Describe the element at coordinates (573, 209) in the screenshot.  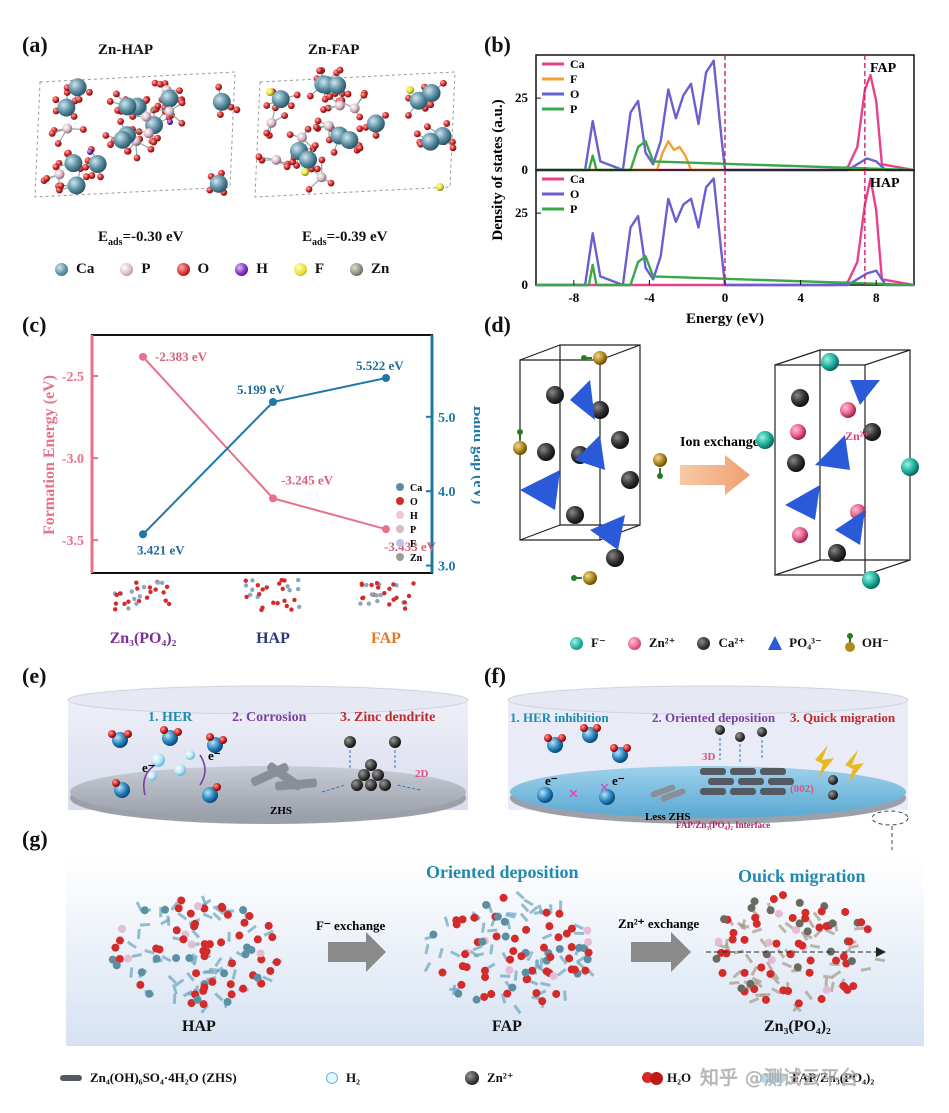
I see `legend-label: P` at that location.